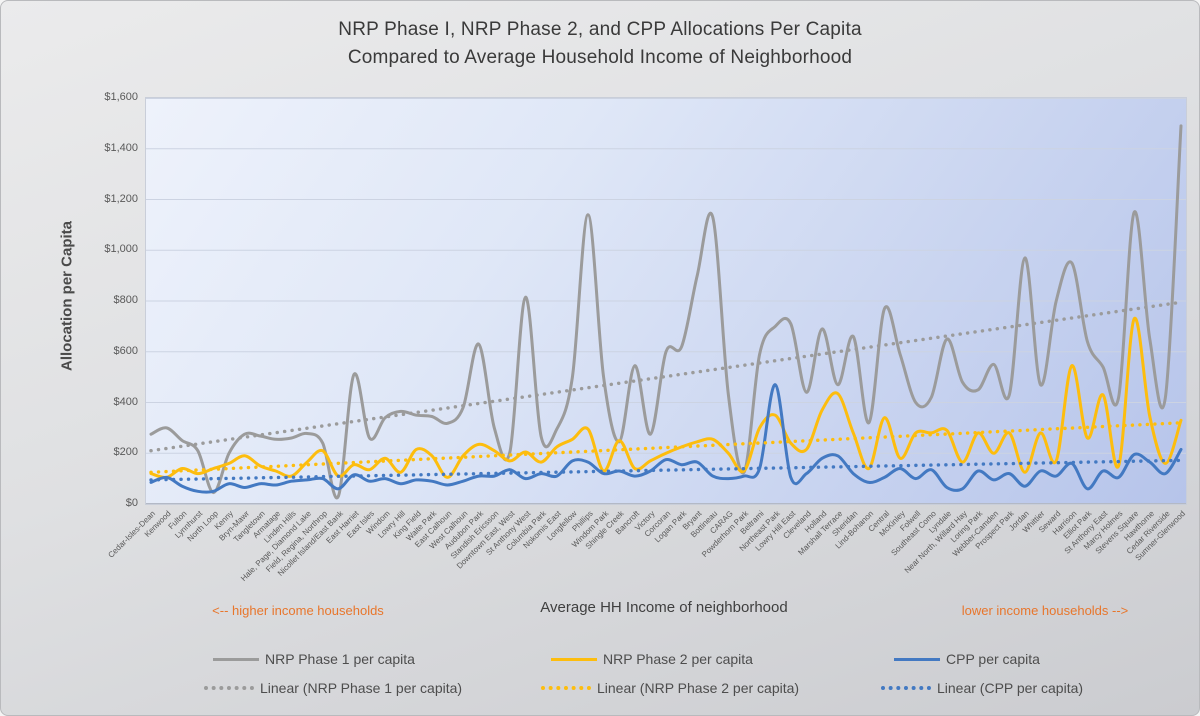 The width and height of the screenshot is (1200, 716). I want to click on x-axis-title: Average HH Income of neighborhood, so click(664, 607).